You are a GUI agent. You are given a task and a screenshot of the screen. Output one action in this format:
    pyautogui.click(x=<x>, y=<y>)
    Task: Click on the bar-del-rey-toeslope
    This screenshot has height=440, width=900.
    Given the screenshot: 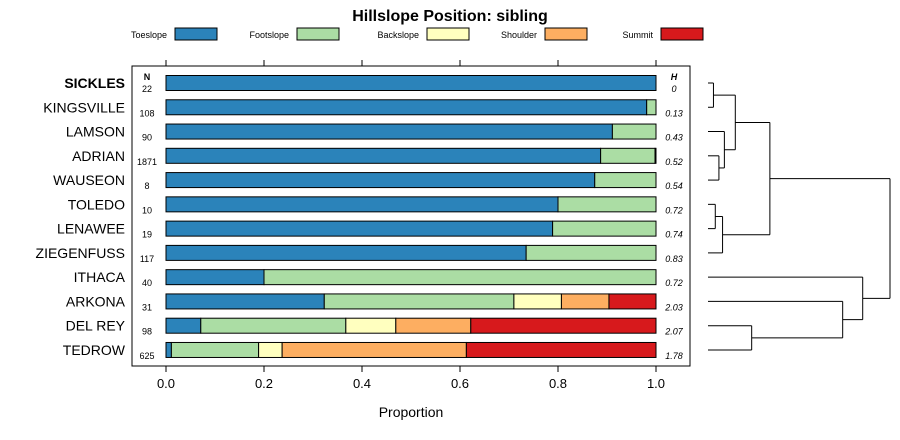 What is the action you would take?
    pyautogui.click(x=183, y=325)
    